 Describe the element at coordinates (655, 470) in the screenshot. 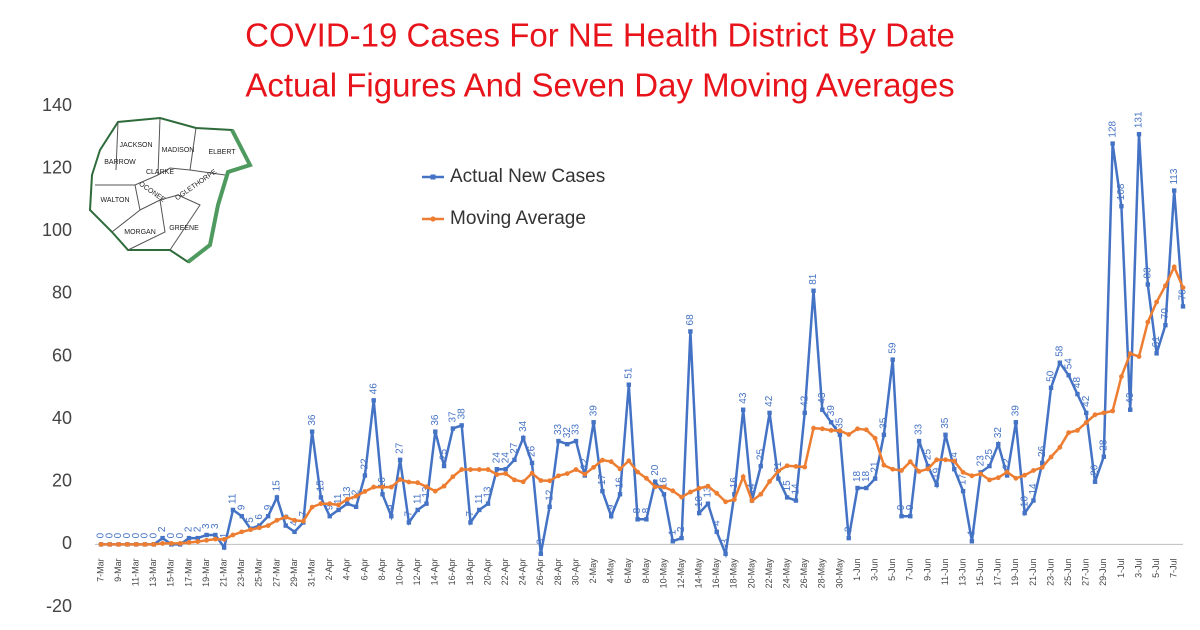

I see `data-label: 20` at that location.